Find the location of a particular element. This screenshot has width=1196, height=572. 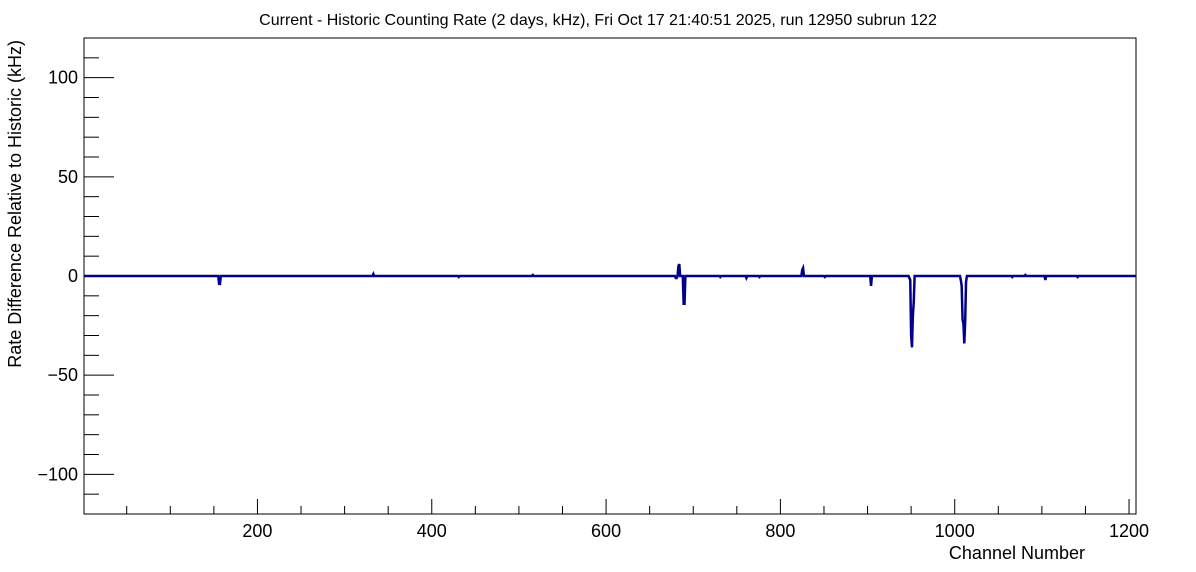

x-tick-label: 1000 is located at coordinates (955, 531).